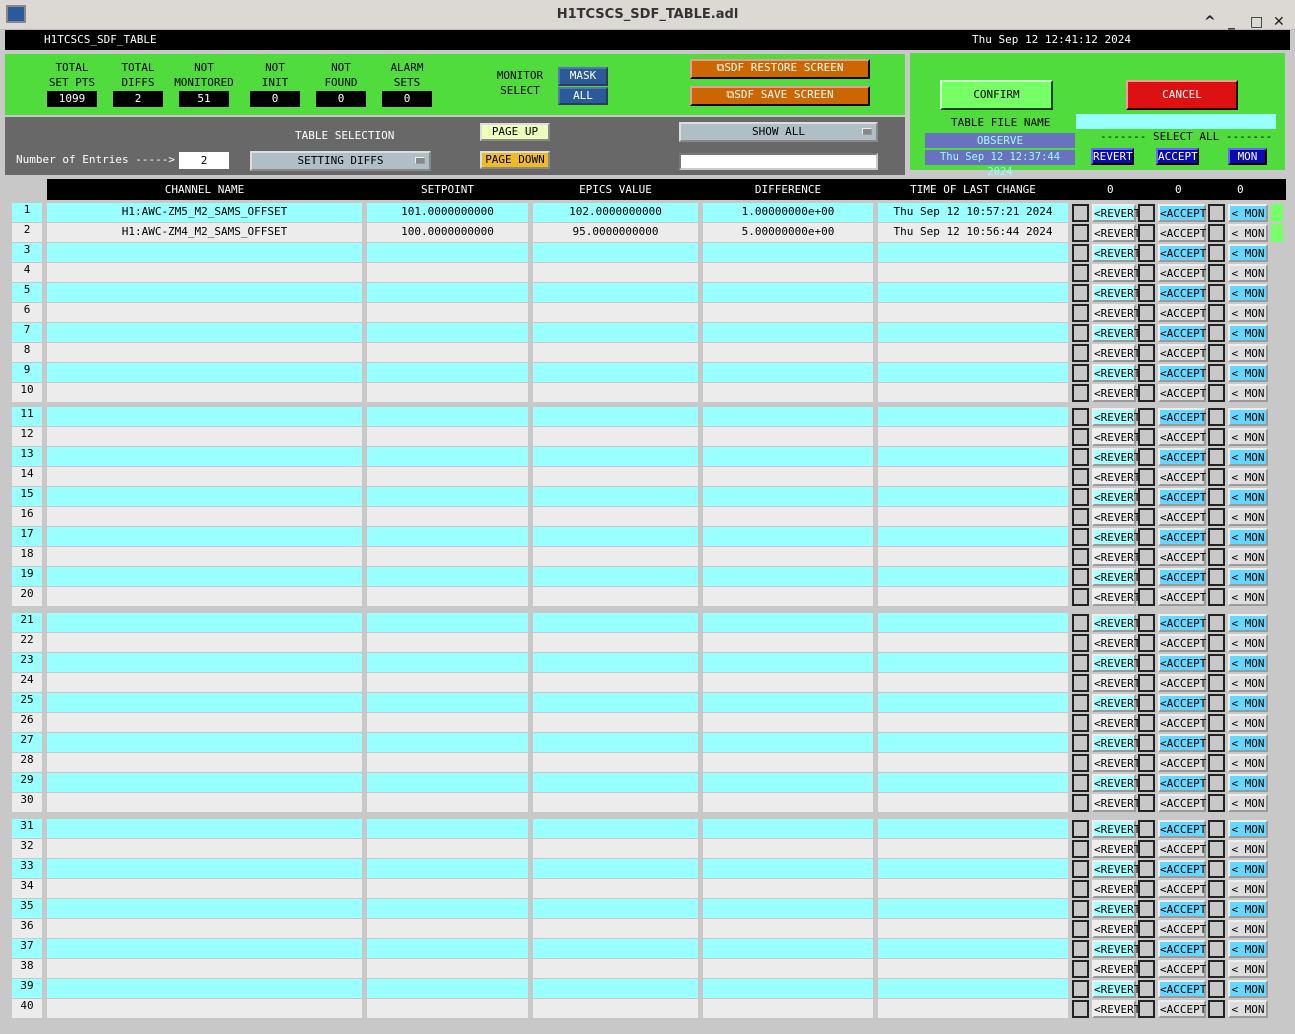 The height and width of the screenshot is (1034, 1295). What do you see at coordinates (1182, 95) in the screenshot?
I see `cancel-button: CANCEL` at bounding box center [1182, 95].